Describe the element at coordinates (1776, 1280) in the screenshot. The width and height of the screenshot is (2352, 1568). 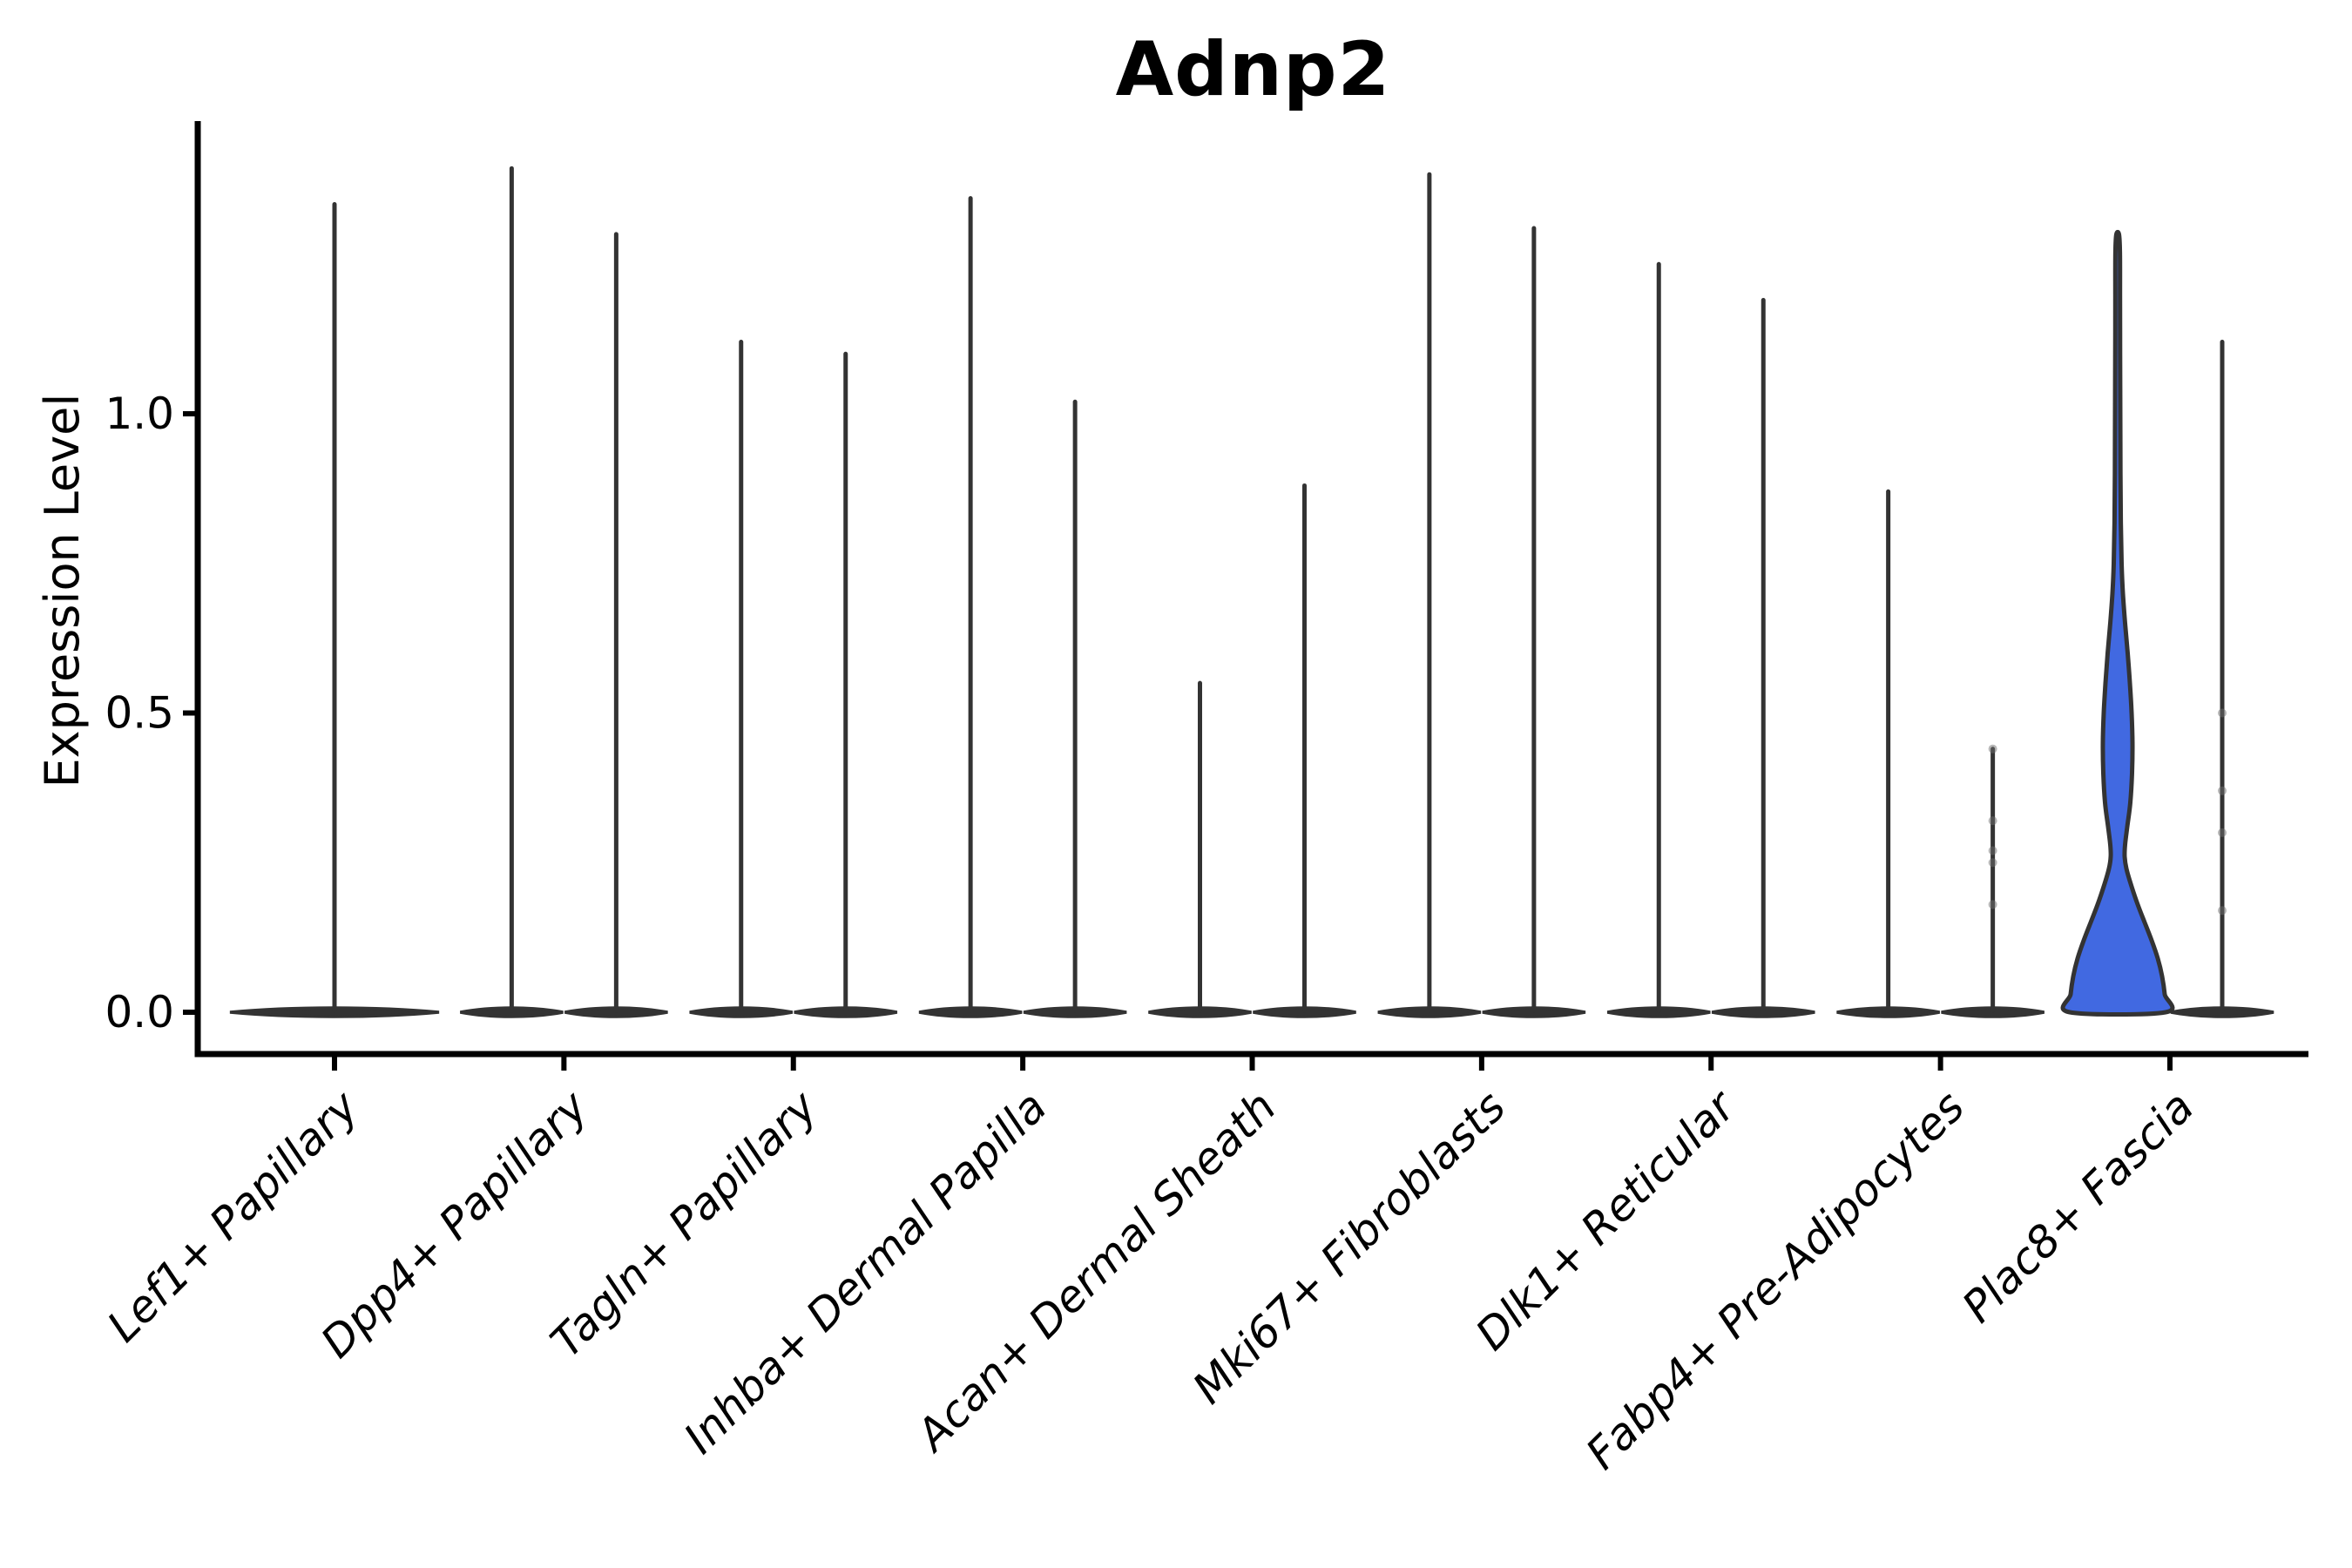
I see `x-tick-label: Fabp4+ Pre-Adipocytes` at that location.